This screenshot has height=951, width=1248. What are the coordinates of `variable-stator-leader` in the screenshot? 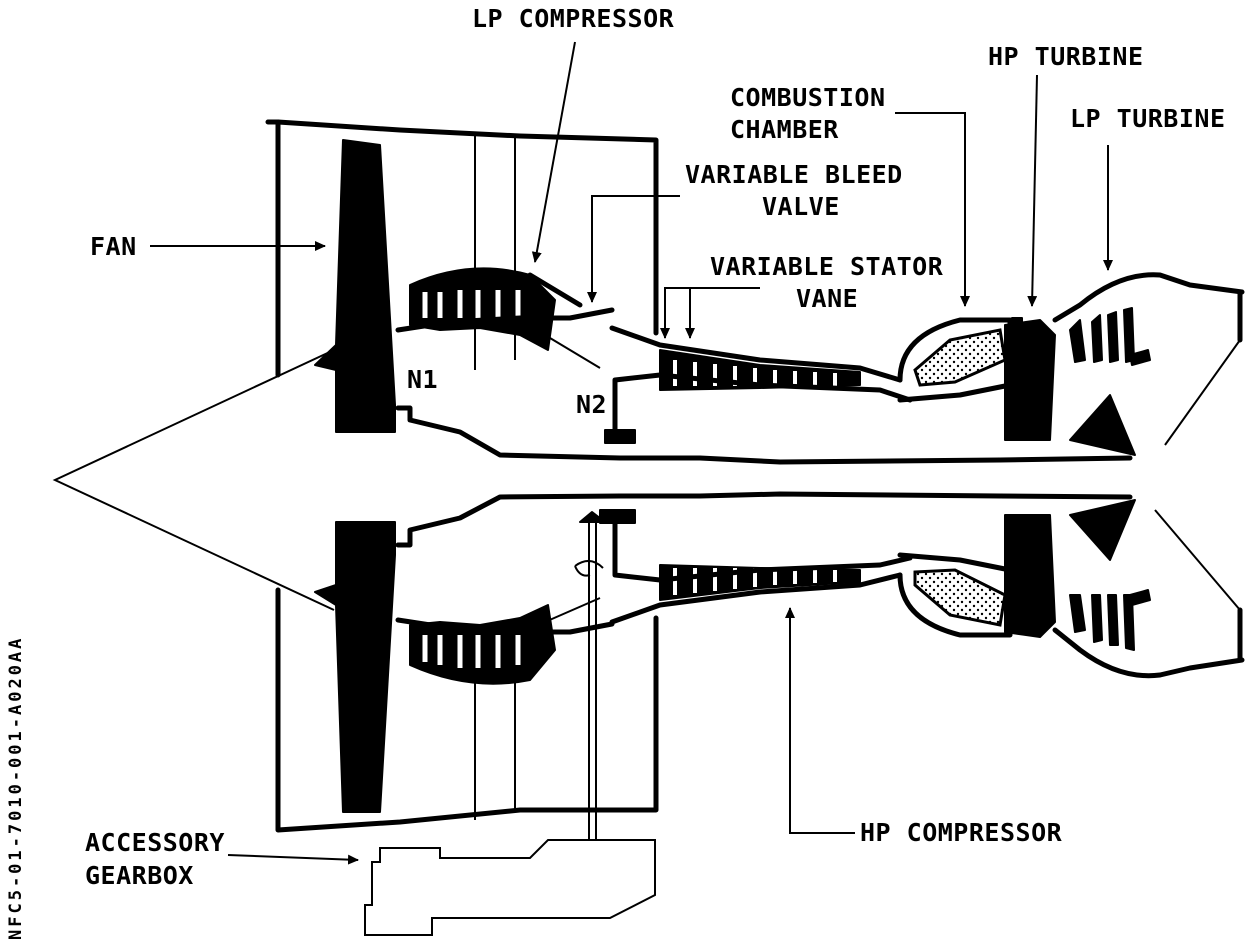 It's located at (710, 313).